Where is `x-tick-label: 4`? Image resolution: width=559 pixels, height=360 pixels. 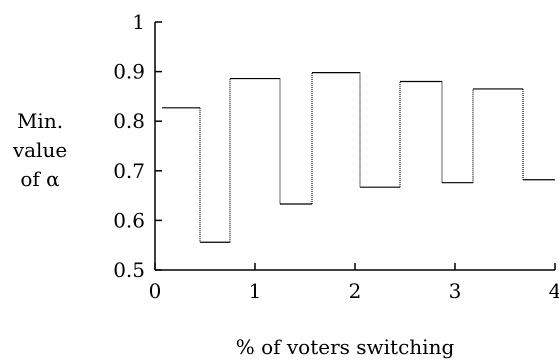 x-tick-label: 4 is located at coordinates (554, 291).